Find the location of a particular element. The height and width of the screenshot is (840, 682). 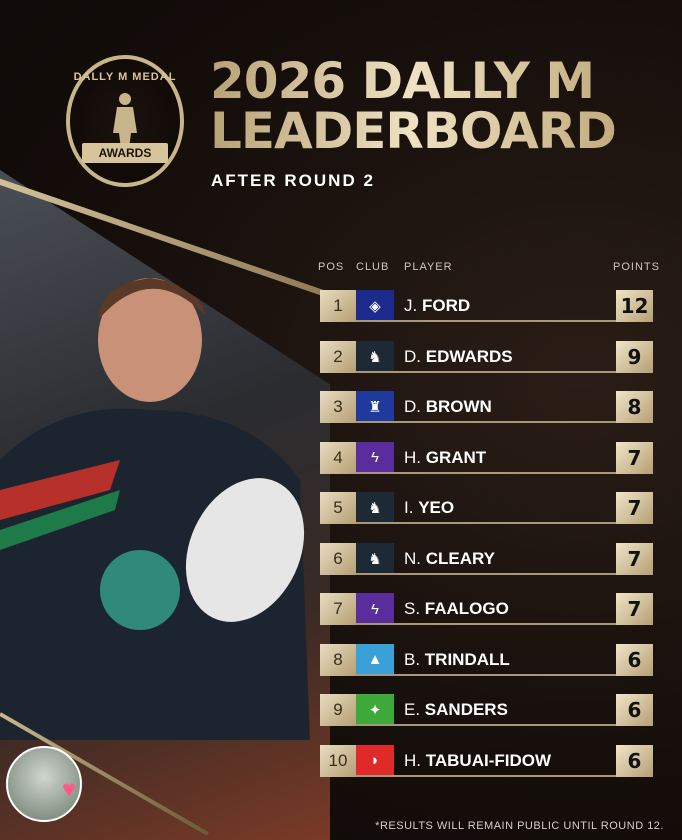

player-name: B. TRINDALL is located at coordinates (457, 660).